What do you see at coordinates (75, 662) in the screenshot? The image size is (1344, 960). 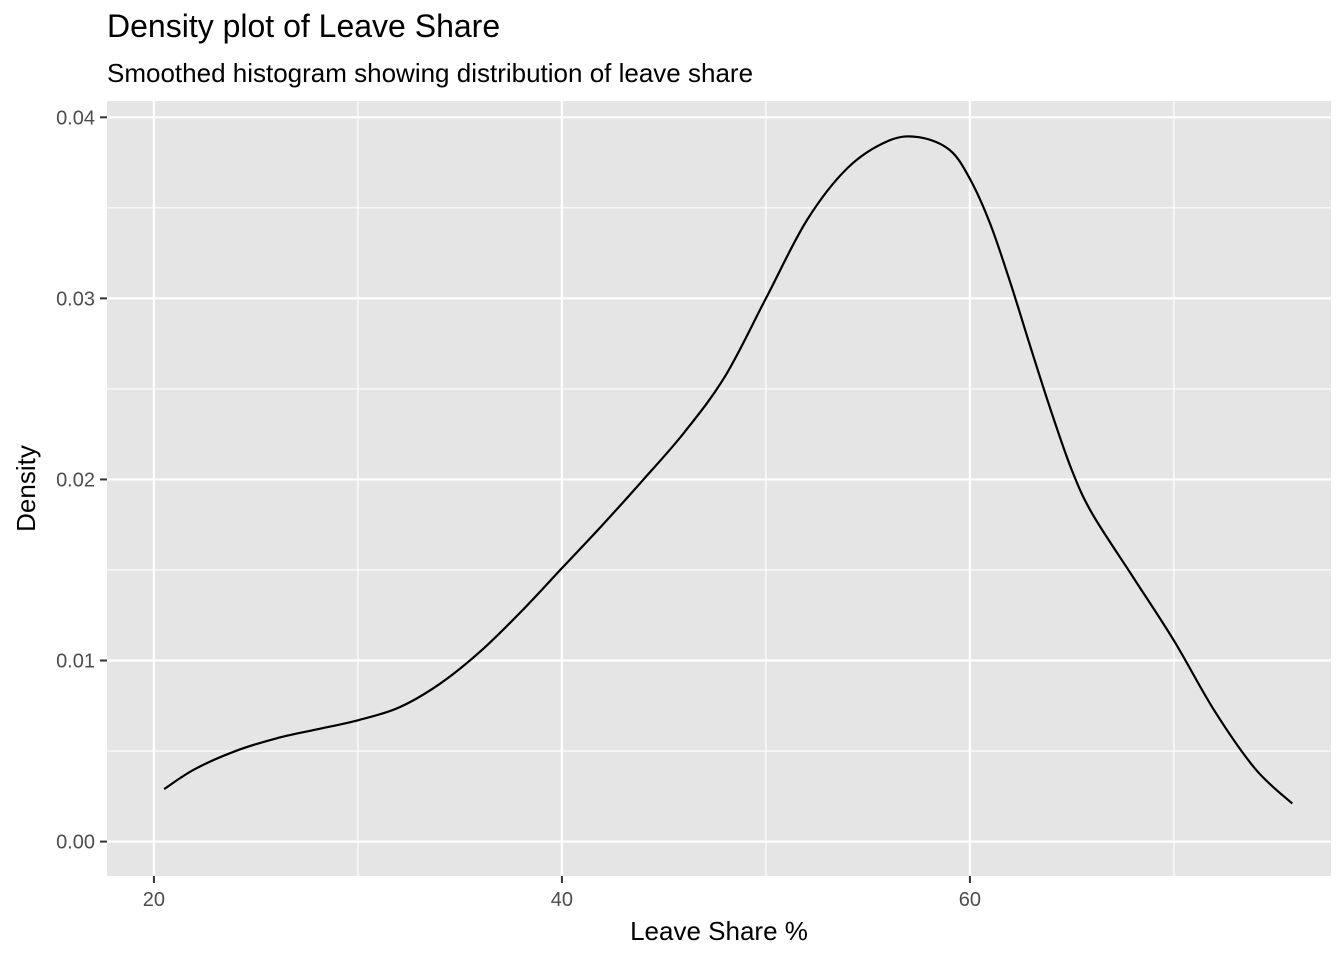 I see `y-tick-label: 0.01` at bounding box center [75, 662].